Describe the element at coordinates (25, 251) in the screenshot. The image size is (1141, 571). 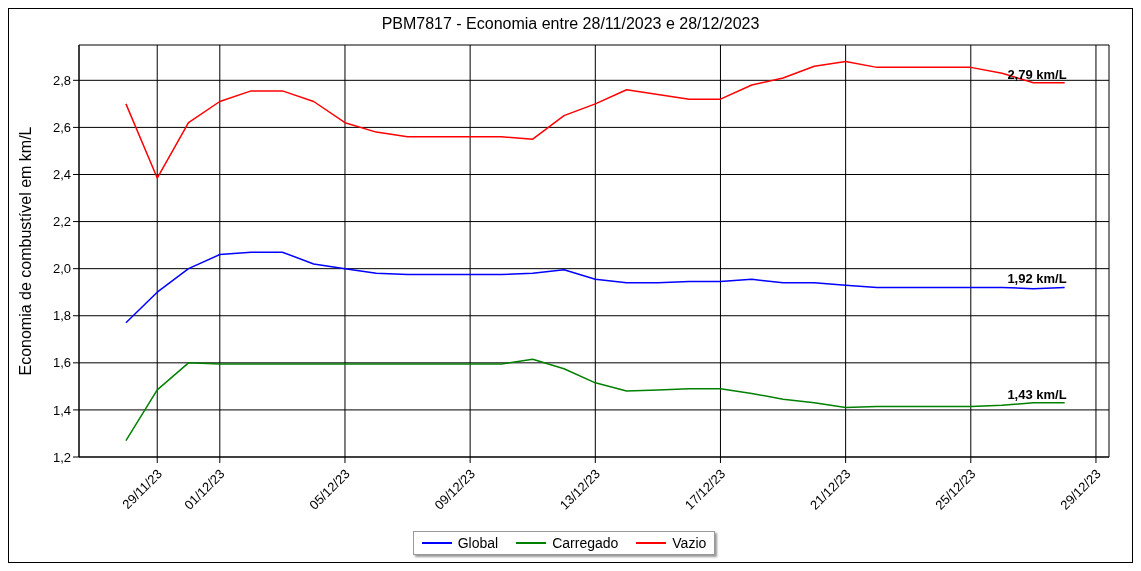
I see `y-axis-title: Economia de combustível em km/L` at that location.